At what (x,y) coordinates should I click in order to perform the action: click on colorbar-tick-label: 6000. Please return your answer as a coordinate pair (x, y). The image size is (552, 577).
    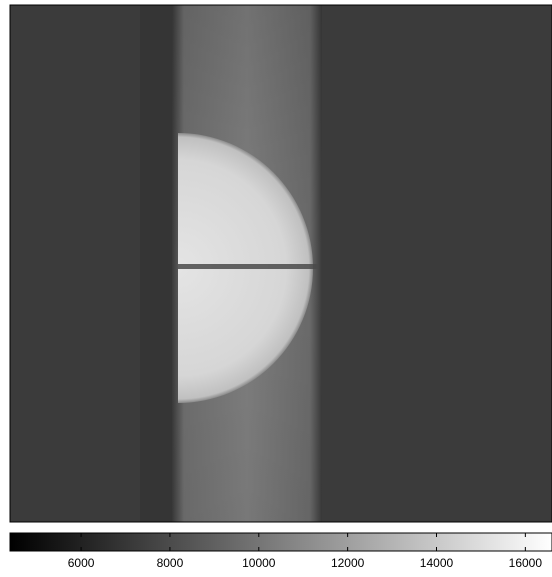
    Looking at the image, I should click on (81, 563).